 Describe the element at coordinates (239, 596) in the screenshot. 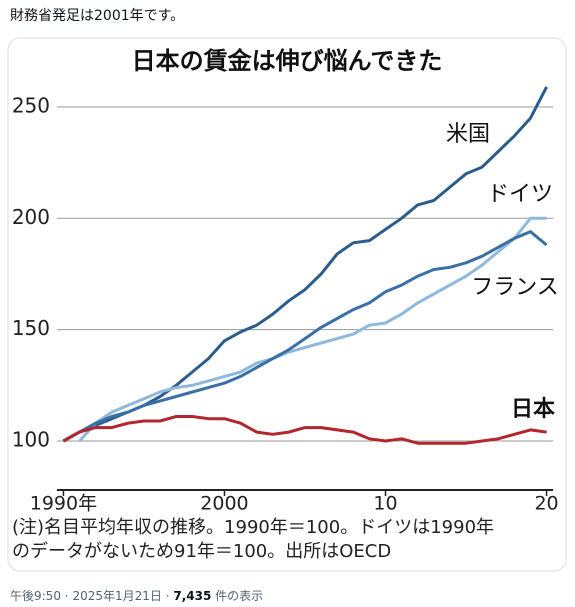

I see `views-label: 件の表示` at that location.